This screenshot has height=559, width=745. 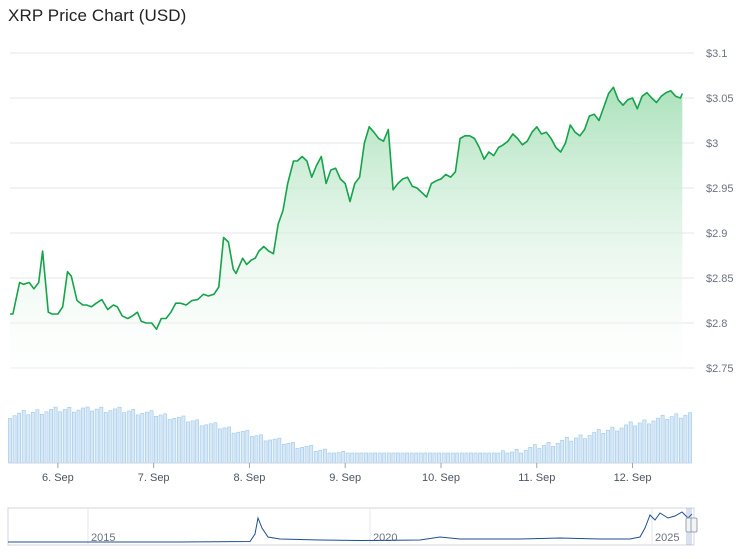 I want to click on chart-title: XRP Price Chart (USD), so click(x=97, y=15).